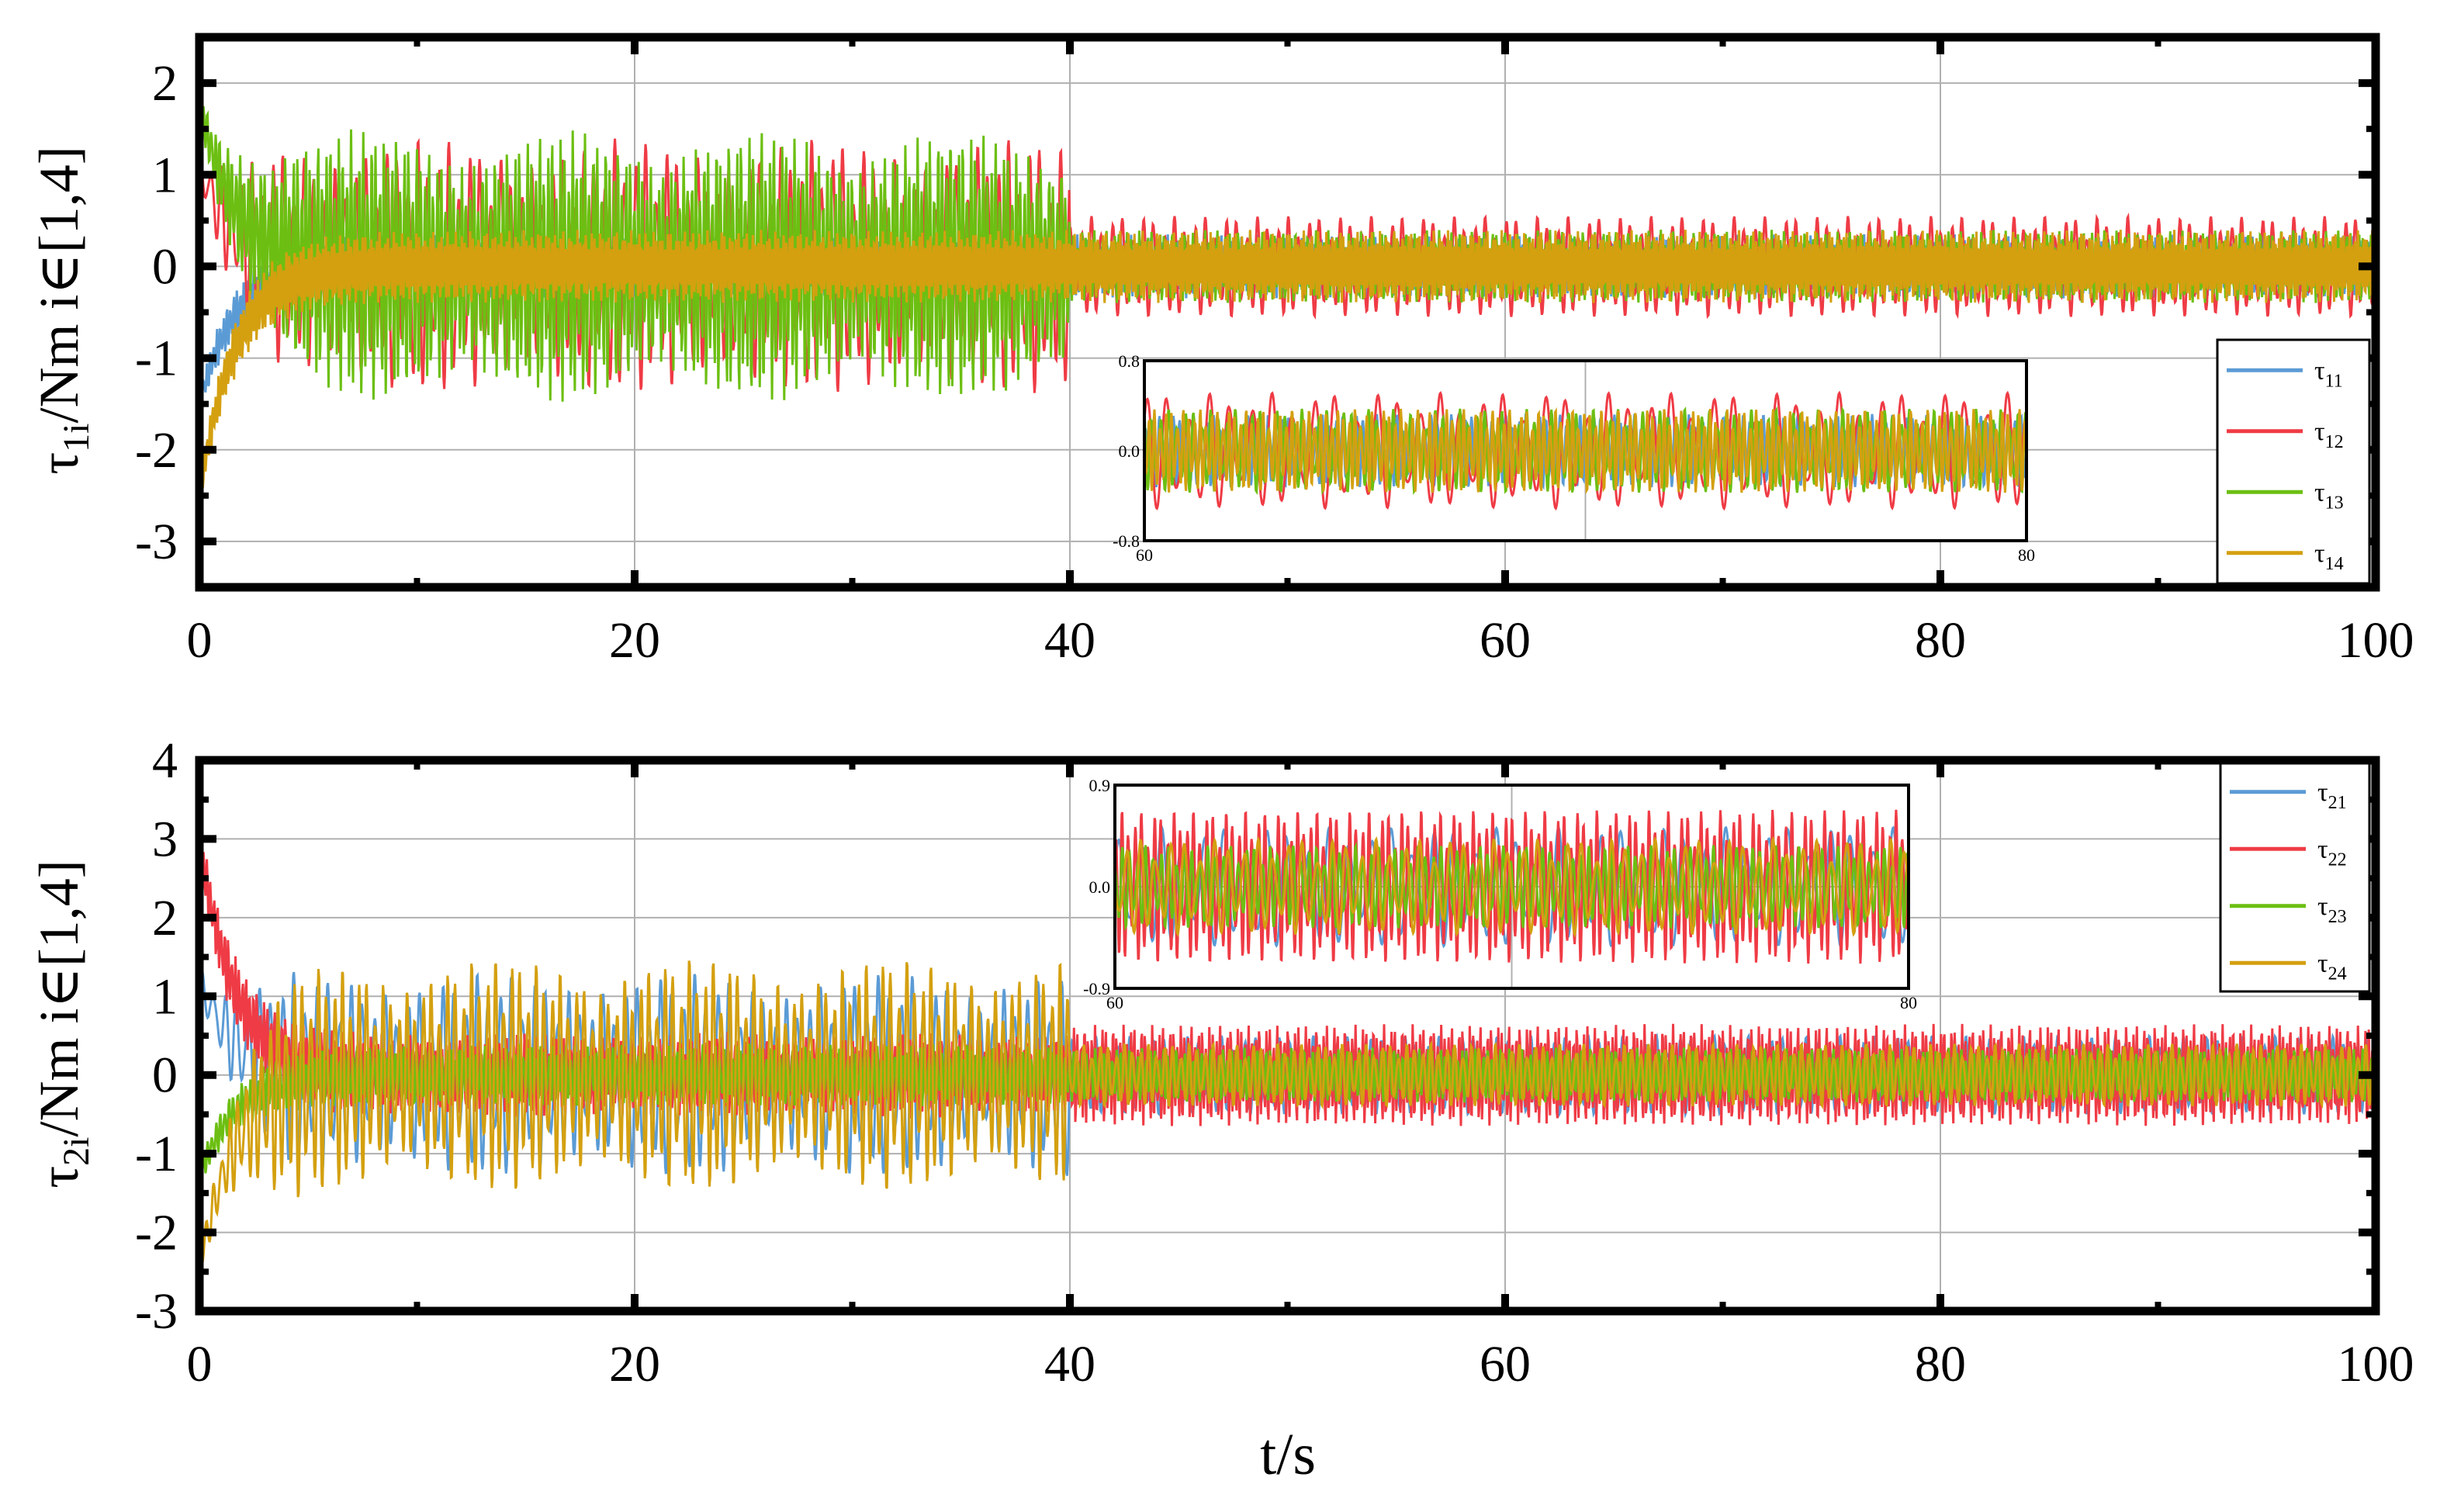 The image size is (2447, 1512). What do you see at coordinates (2334, 564) in the screenshot?
I see `legend-label-sub: 14` at bounding box center [2334, 564].